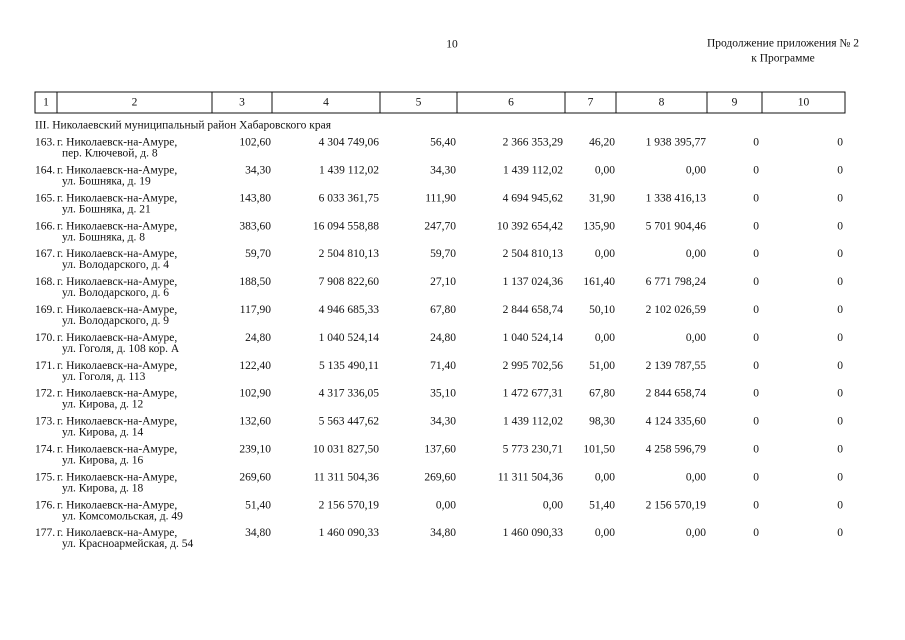 This screenshot has height=640, width=905. What do you see at coordinates (349, 282) in the screenshot?
I see `cell-value: 7 908 822,60` at bounding box center [349, 282].